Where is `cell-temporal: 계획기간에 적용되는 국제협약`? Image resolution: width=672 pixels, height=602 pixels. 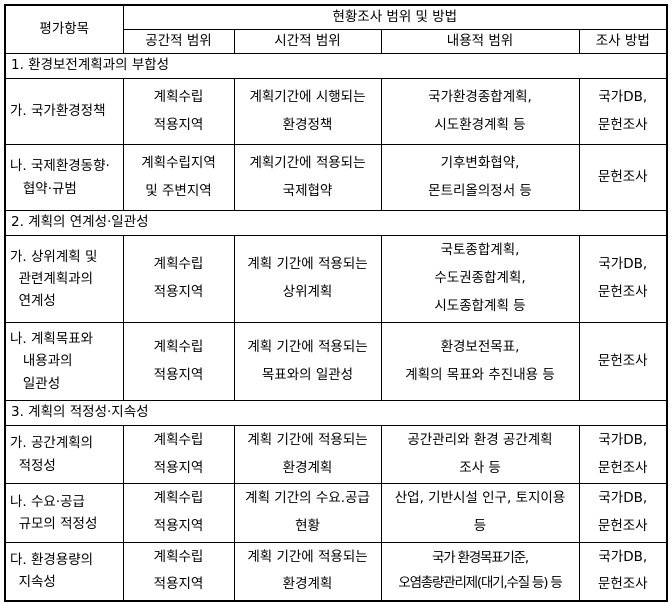 cell-temporal: 계획기간에 적용되는 국제협약 is located at coordinates (307, 177).